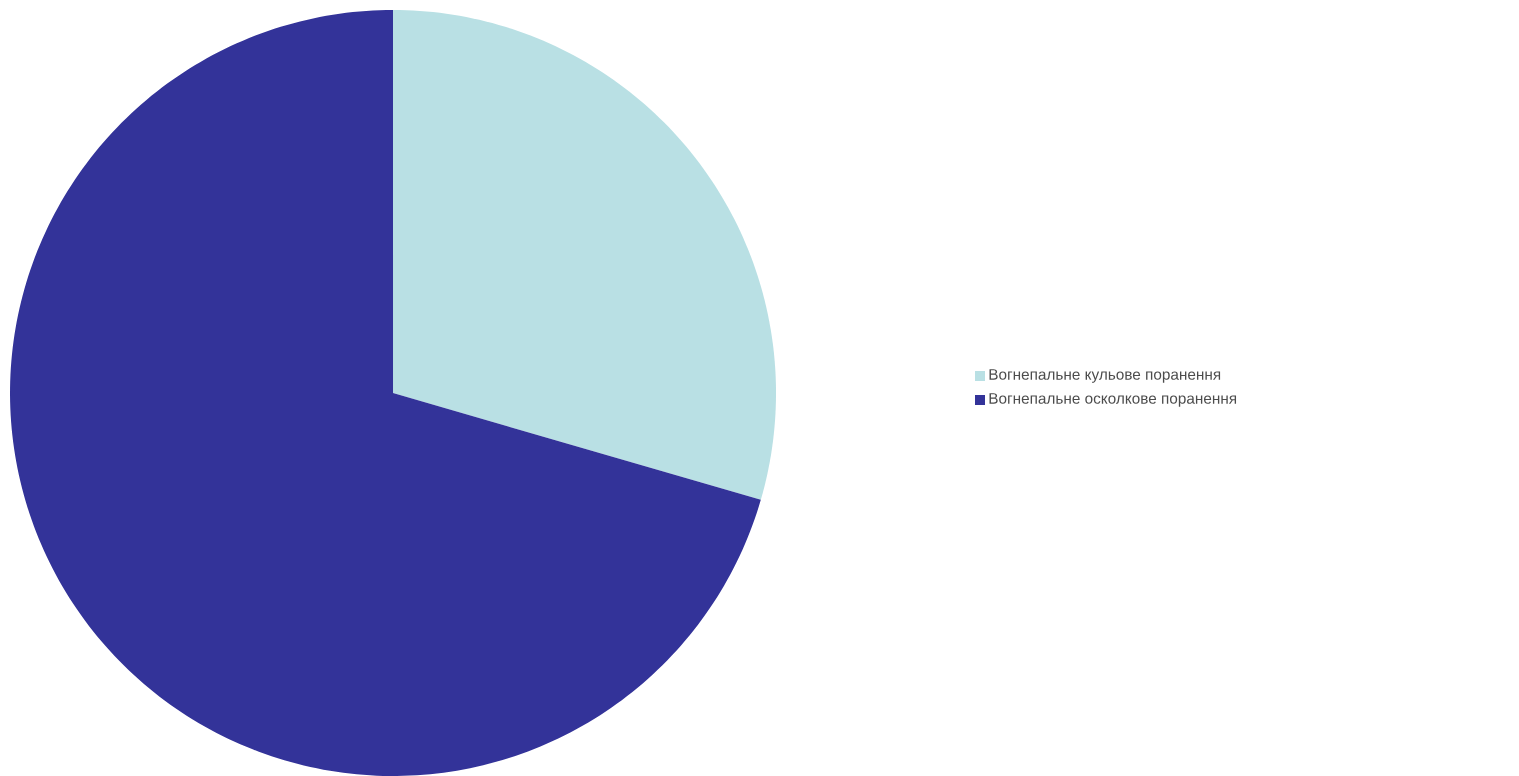 This screenshot has height=776, width=1519. I want to click on legend-label: Вогнепальне кульове поранення, so click(1105, 376).